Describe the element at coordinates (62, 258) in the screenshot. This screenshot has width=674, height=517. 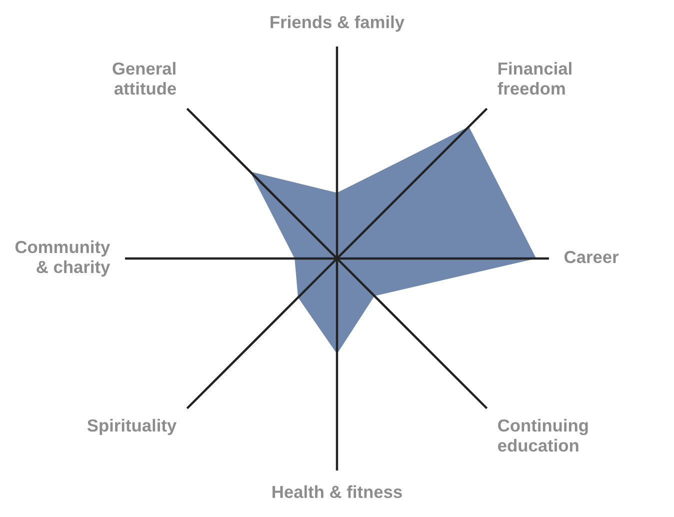
I see `spoke-label: Community & charity` at that location.